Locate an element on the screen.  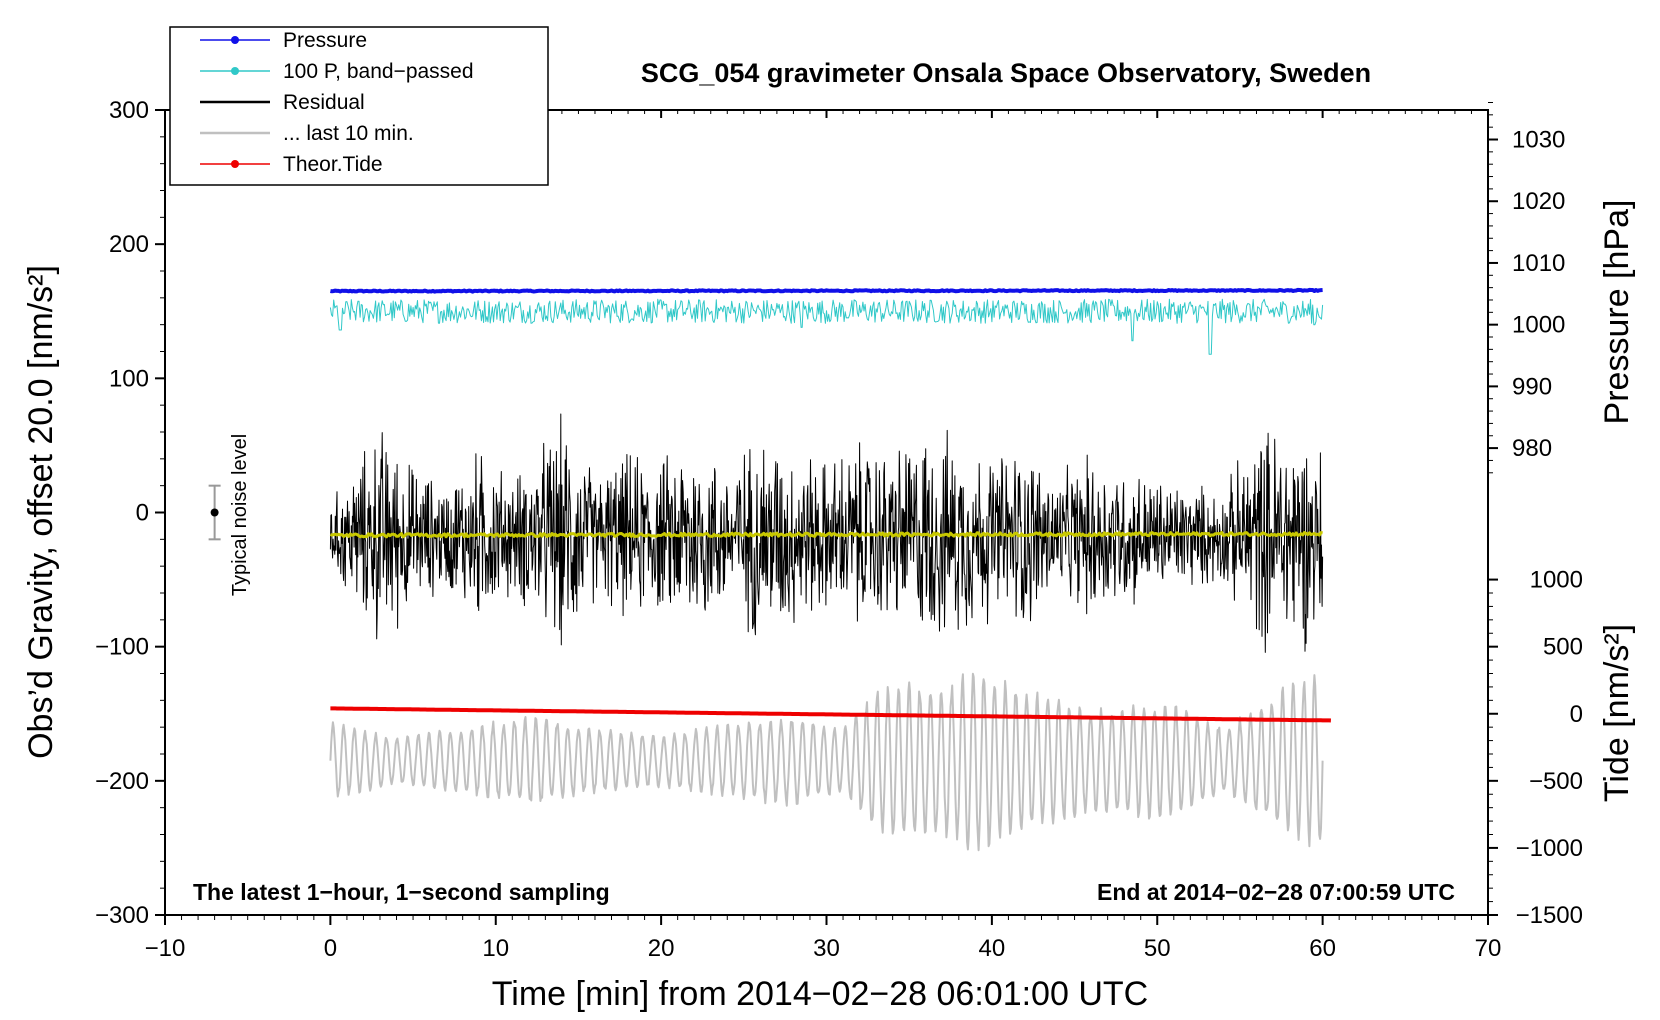
x-tick-label: 50 is located at coordinates (1157, 948).